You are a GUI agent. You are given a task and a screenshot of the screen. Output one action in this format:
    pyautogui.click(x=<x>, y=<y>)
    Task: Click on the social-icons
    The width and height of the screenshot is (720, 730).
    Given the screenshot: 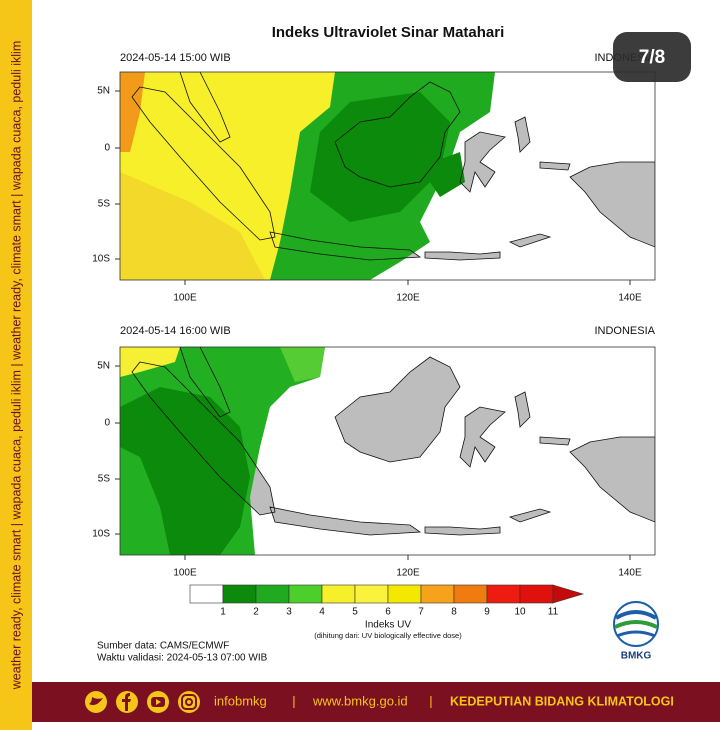 What is the action you would take?
    pyautogui.click(x=142, y=702)
    